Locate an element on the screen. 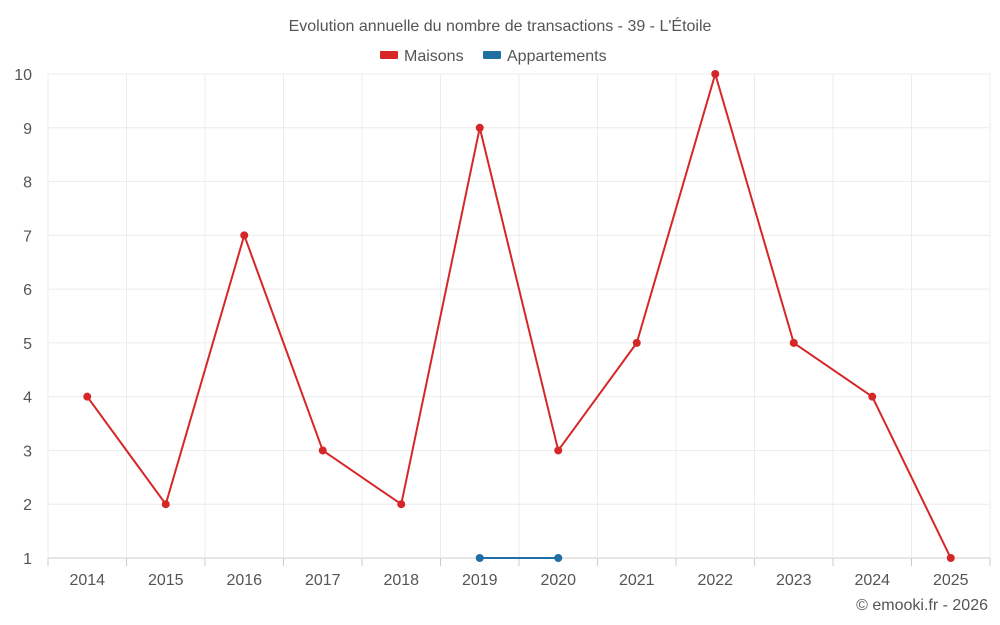 The image size is (1000, 625). y-tick-label: 4 is located at coordinates (27, 398).